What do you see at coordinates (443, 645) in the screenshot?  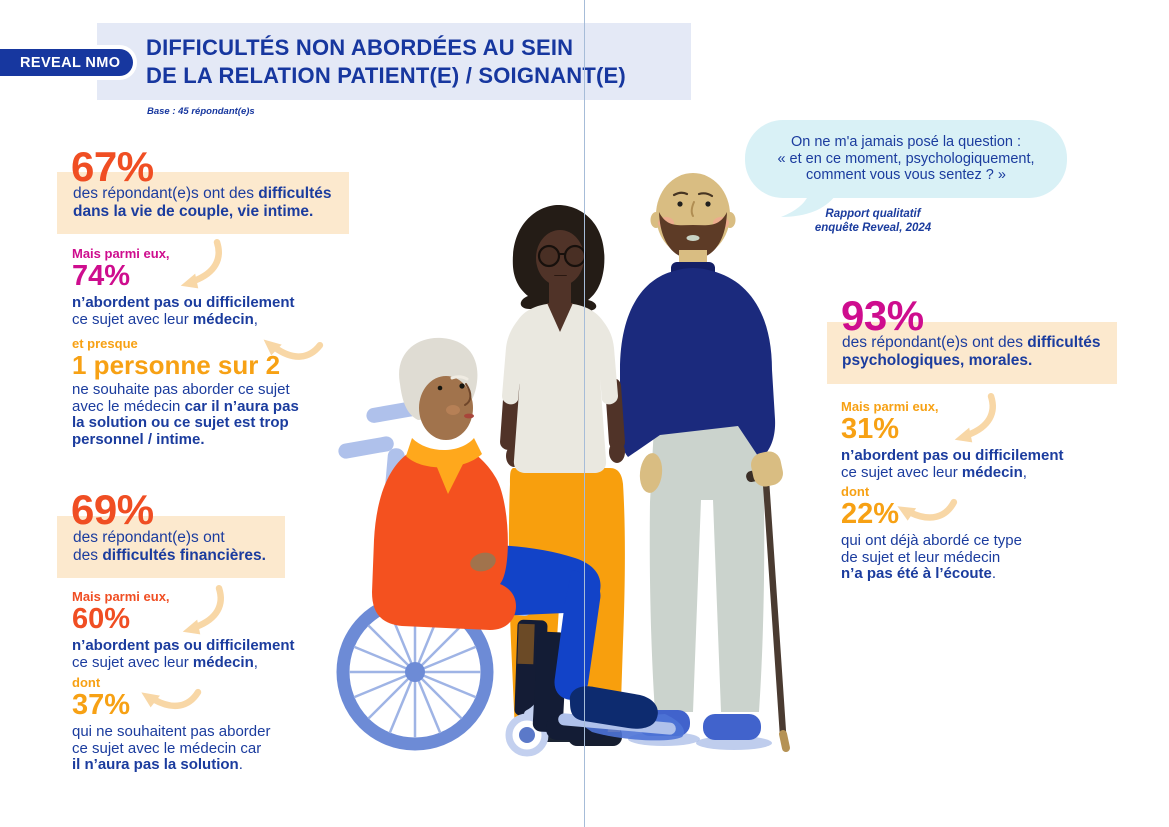 I see `wheelchair` at bounding box center [443, 645].